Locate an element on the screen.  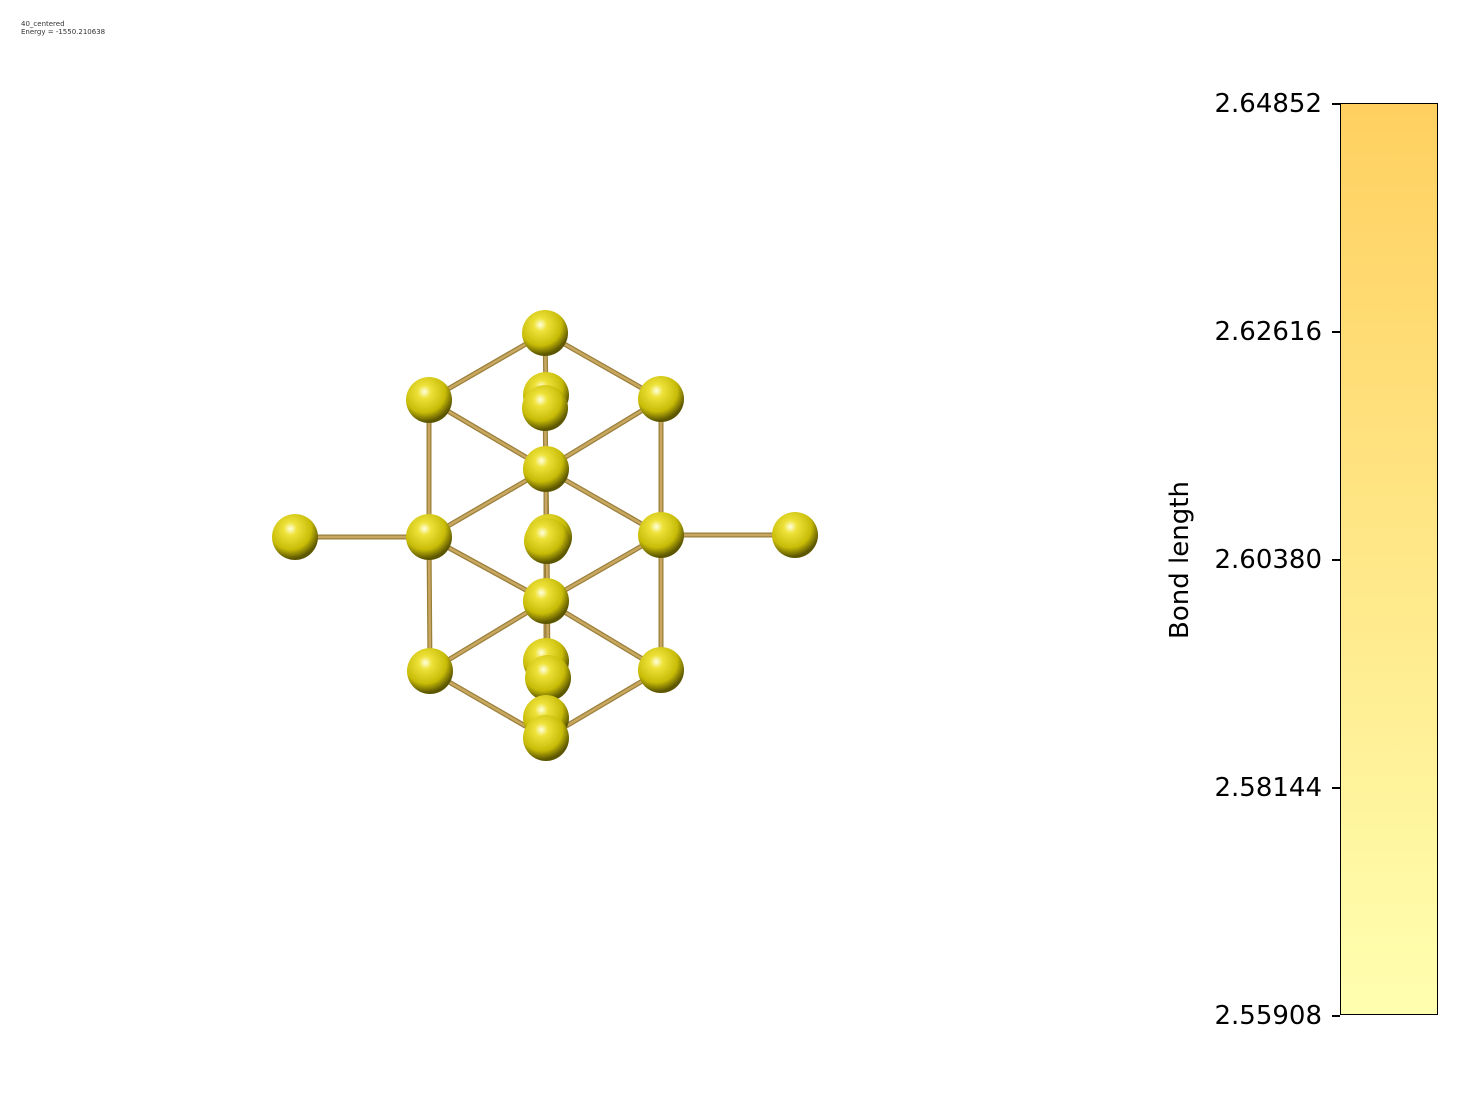
caption: 40_centered Energy = -1550.210638 is located at coordinates (63, 28).